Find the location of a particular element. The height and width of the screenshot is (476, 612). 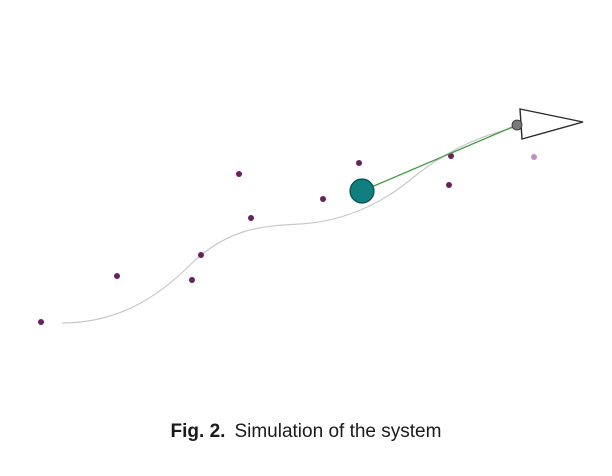

robot-body is located at coordinates (362, 191).